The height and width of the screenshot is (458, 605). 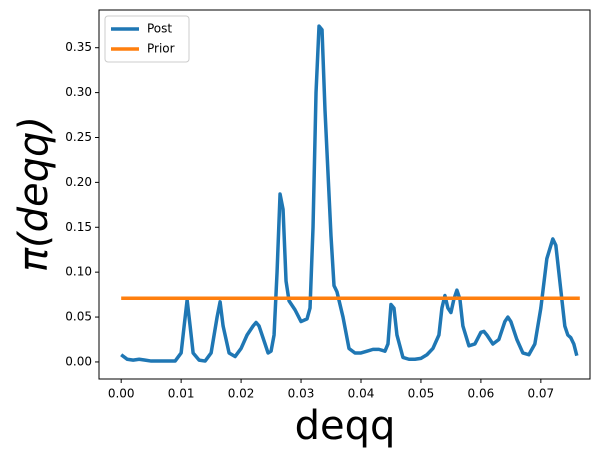 What do you see at coordinates (78, 317) in the screenshot?
I see `y-tick-label: 0.05` at bounding box center [78, 317].